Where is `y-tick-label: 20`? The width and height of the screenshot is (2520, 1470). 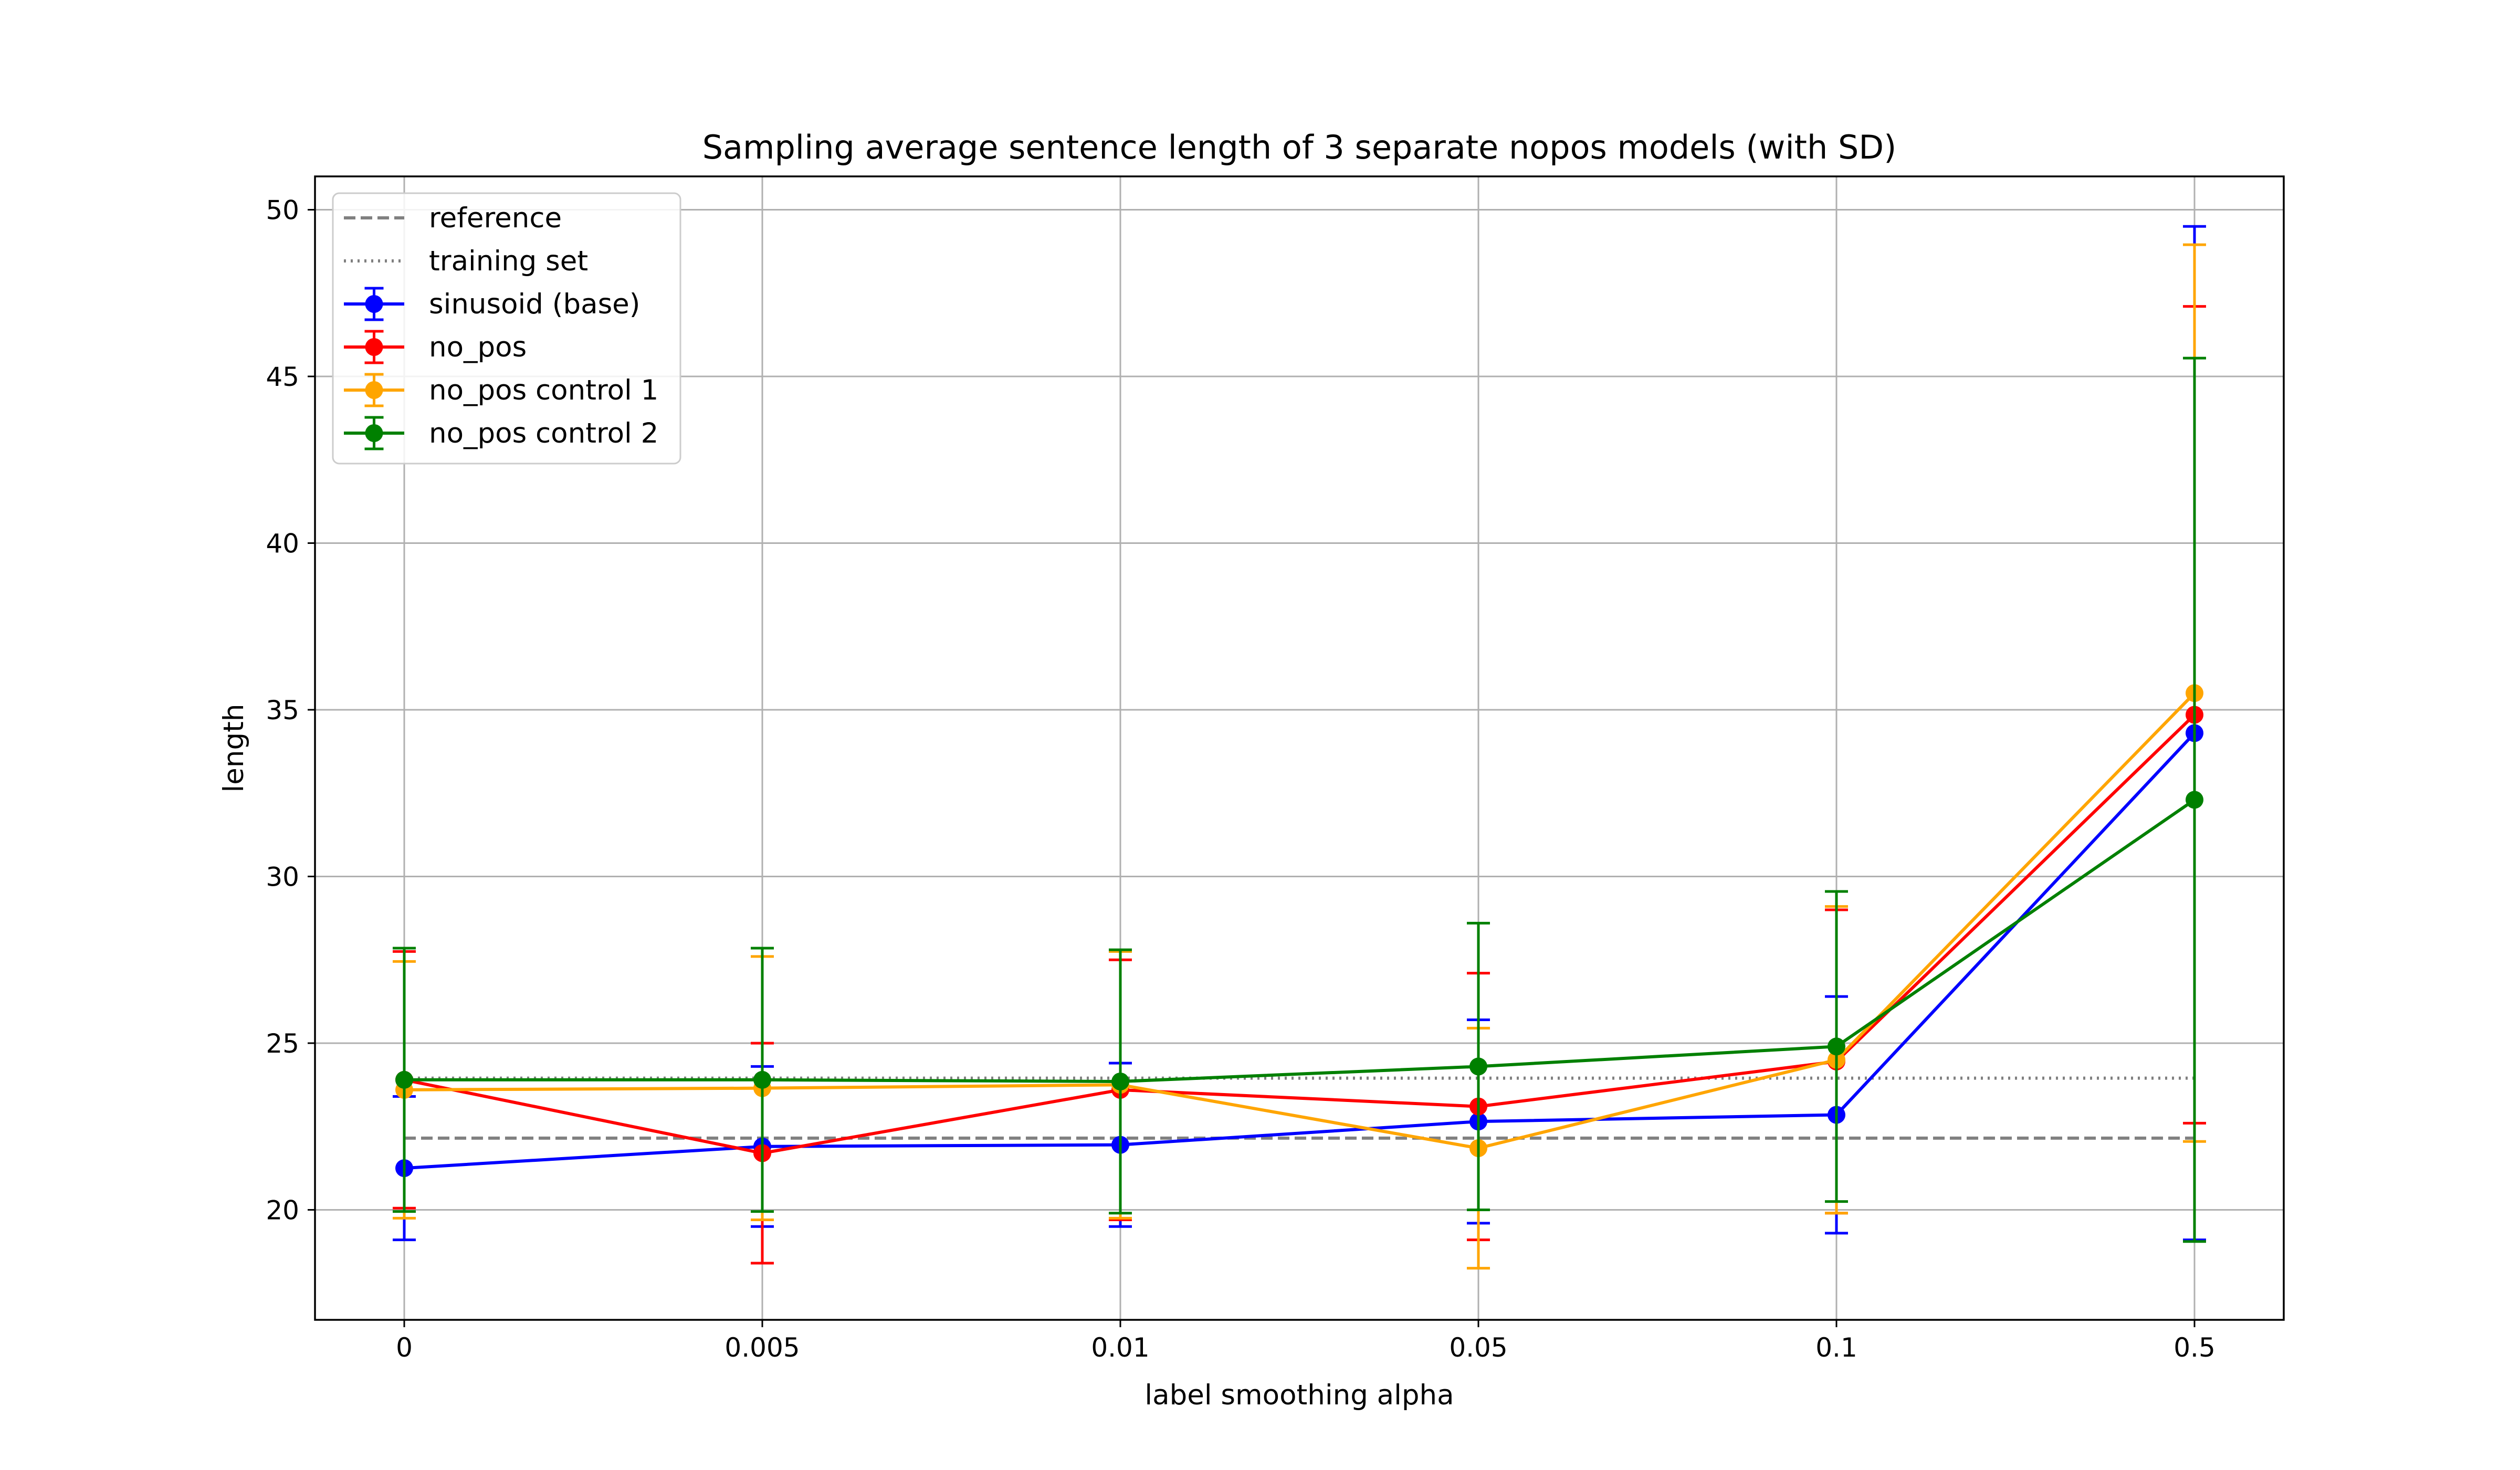
y-tick-label: 20 is located at coordinates (282, 1210).